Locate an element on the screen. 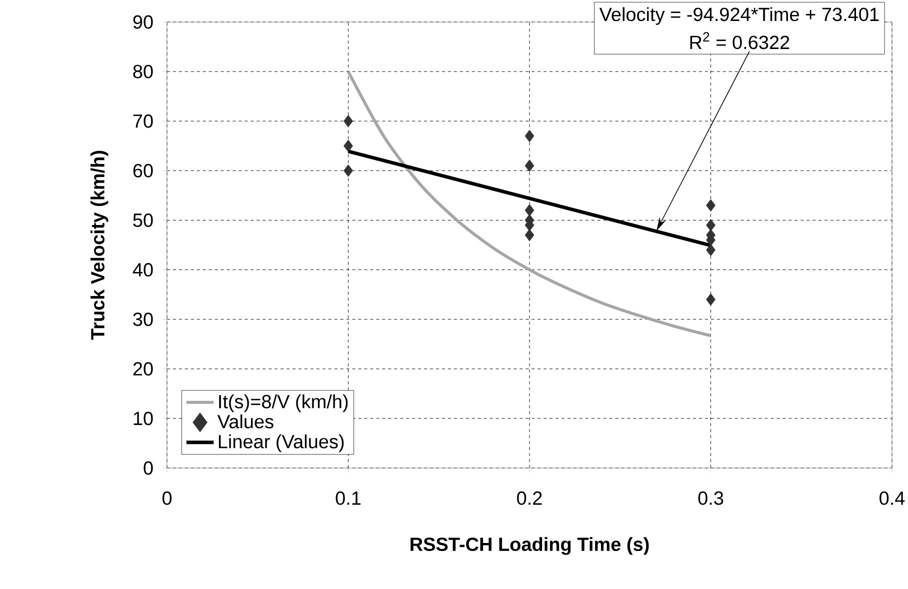 This screenshot has height=589, width=908. legend-label: It(s)=8/V (km/h) is located at coordinates (283, 403).